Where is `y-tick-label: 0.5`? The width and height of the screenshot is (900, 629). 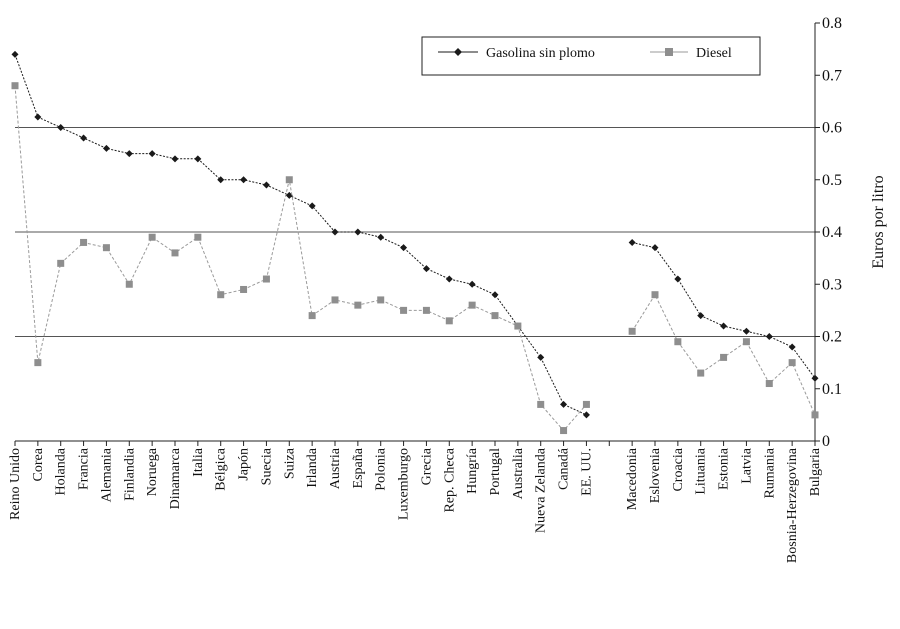
y-tick-label: 0.5 is located at coordinates (832, 180).